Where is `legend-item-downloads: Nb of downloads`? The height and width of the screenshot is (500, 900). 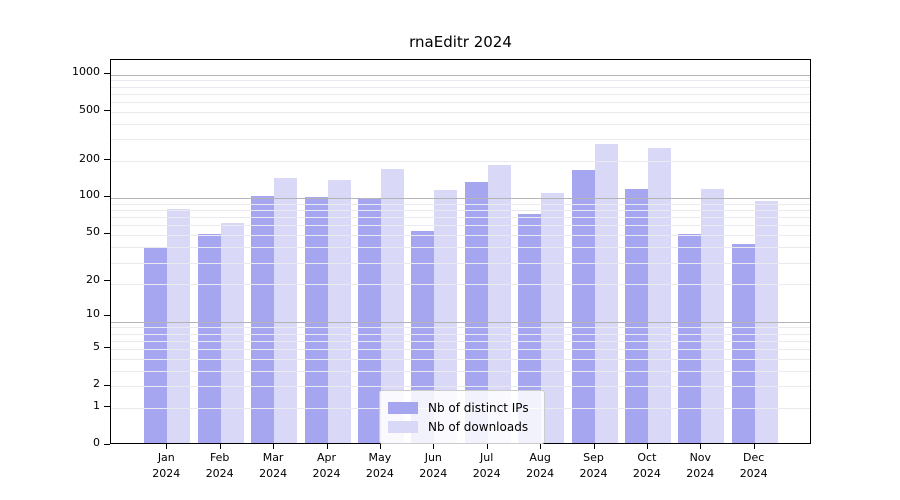
legend-item-downloads: Nb of downloads is located at coordinates (461, 426).